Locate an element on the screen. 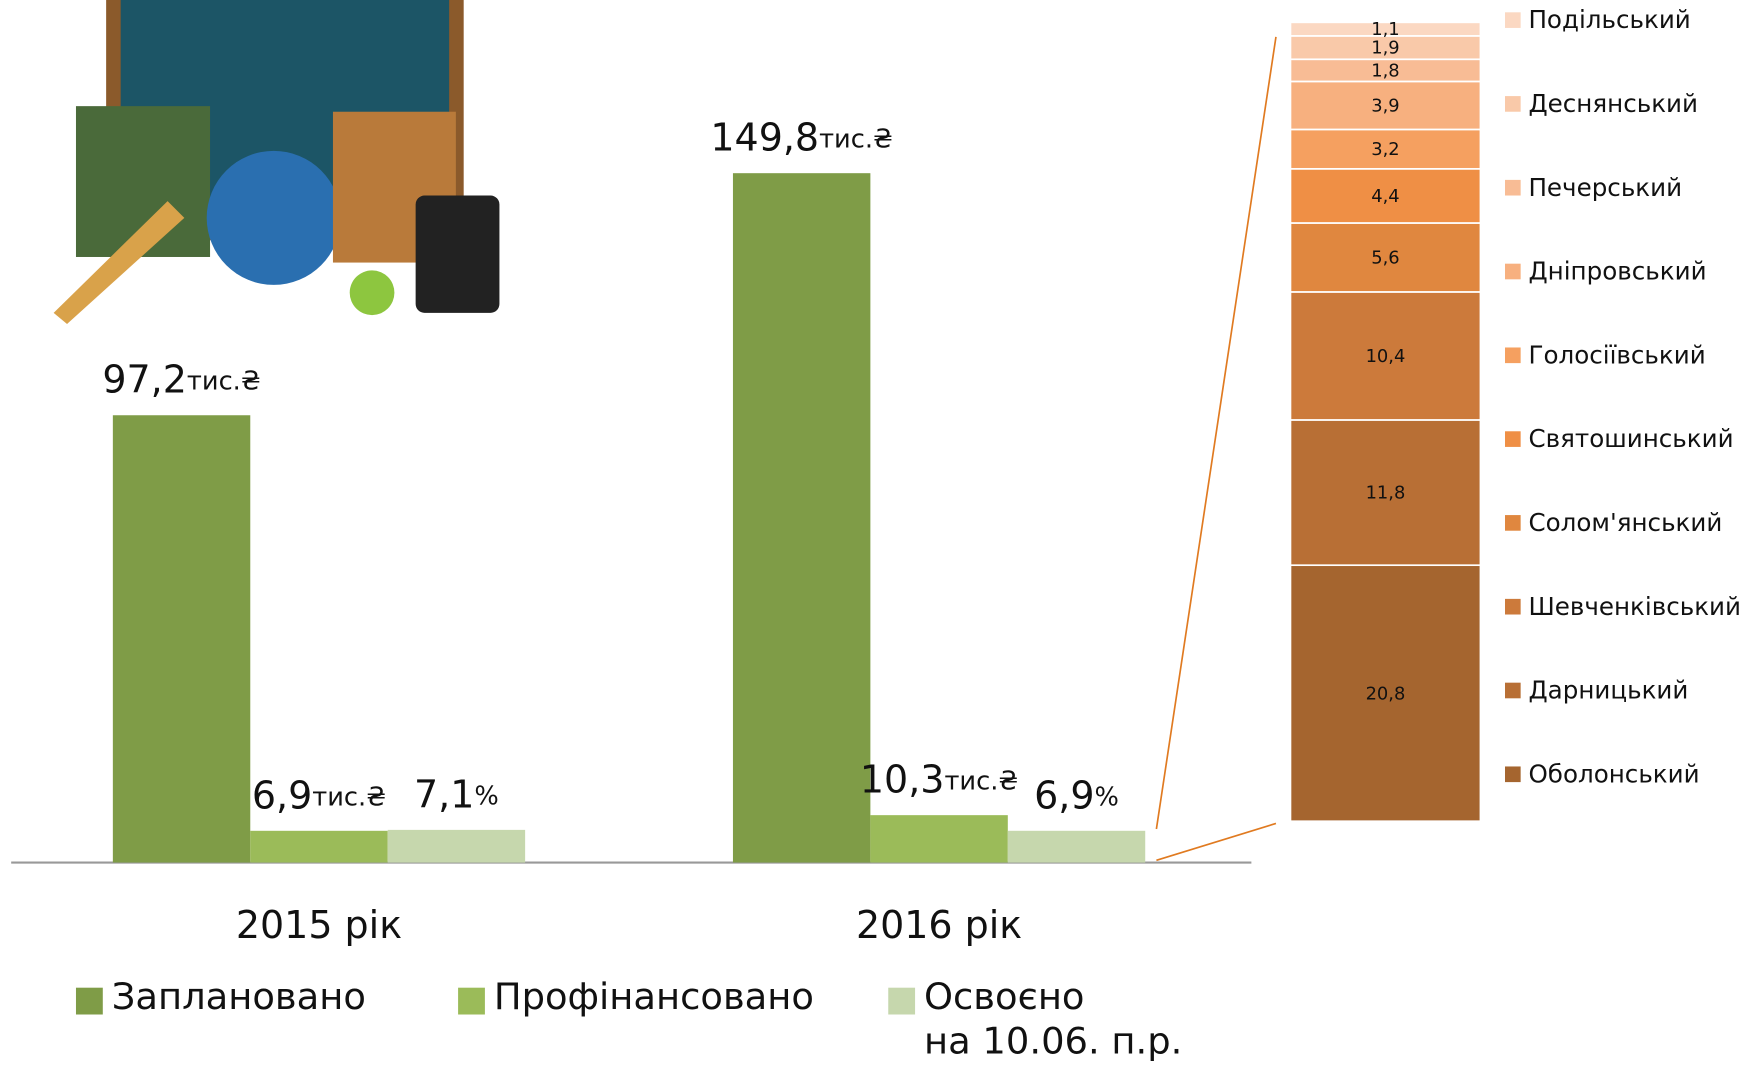 The height and width of the screenshot is (1082, 1752). segment-label: 5,6 is located at coordinates (1385, 258).